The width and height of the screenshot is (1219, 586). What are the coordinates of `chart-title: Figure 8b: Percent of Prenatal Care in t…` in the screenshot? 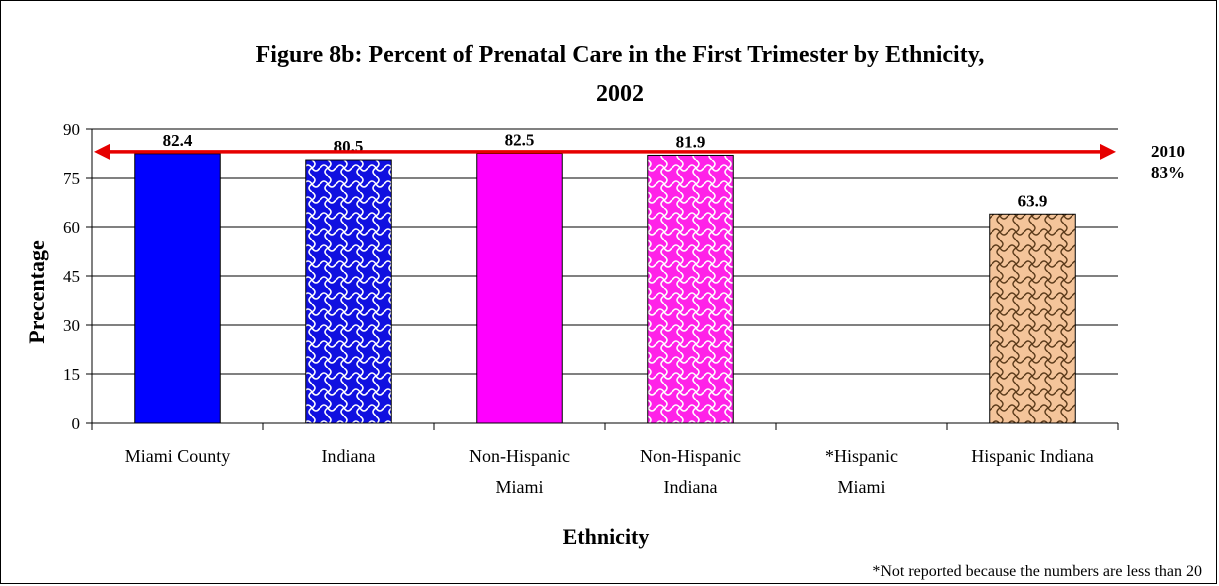 It's located at (620, 55).